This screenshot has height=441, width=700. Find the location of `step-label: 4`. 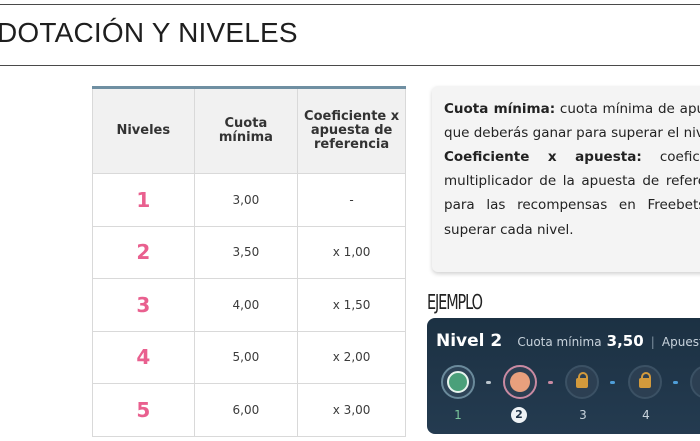

step-label: 4 is located at coordinates (646, 415).